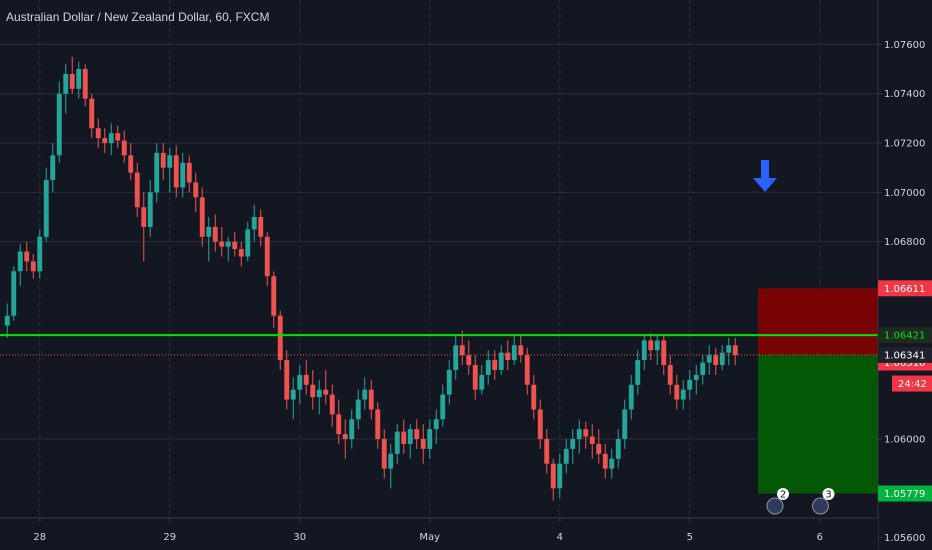  Describe the element at coordinates (818, 424) in the screenshot. I see `take-profit-zone` at that location.